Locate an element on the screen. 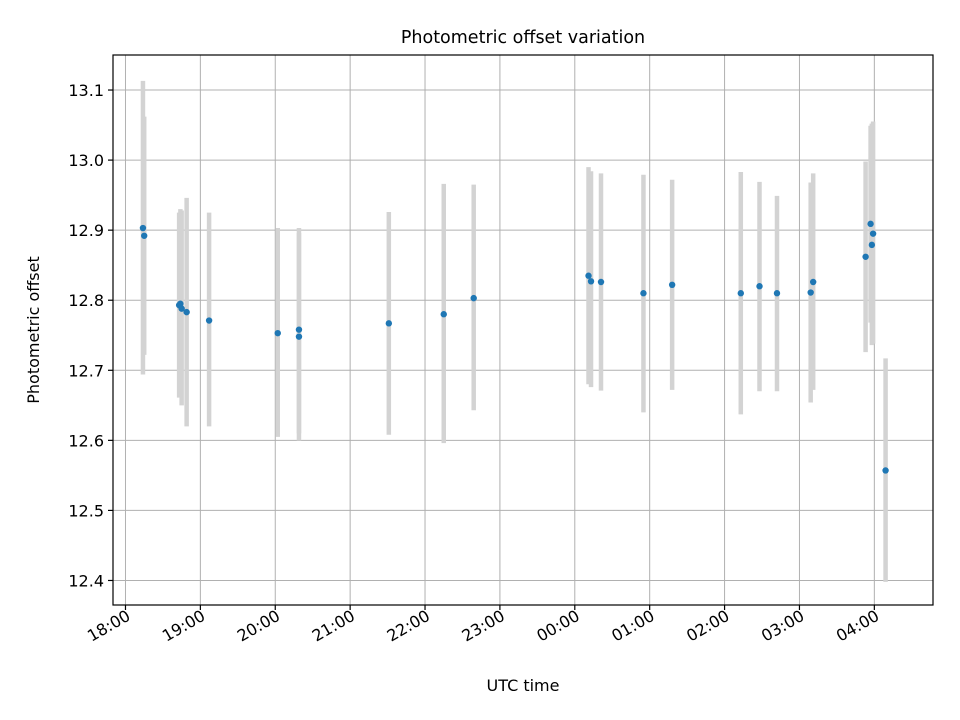 This screenshot has width=960, height=720. y-tick-label: 13.1 is located at coordinates (86, 90).